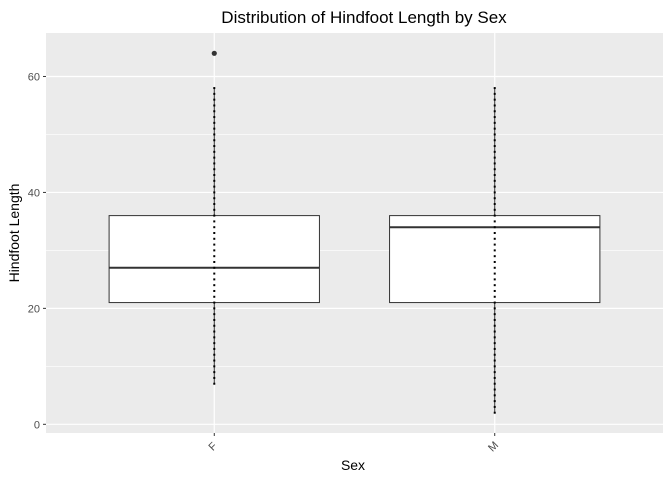 Image resolution: width=672 pixels, height=480 pixels. Describe the element at coordinates (34, 309) in the screenshot. I see `y-tick-label: 20` at that location.